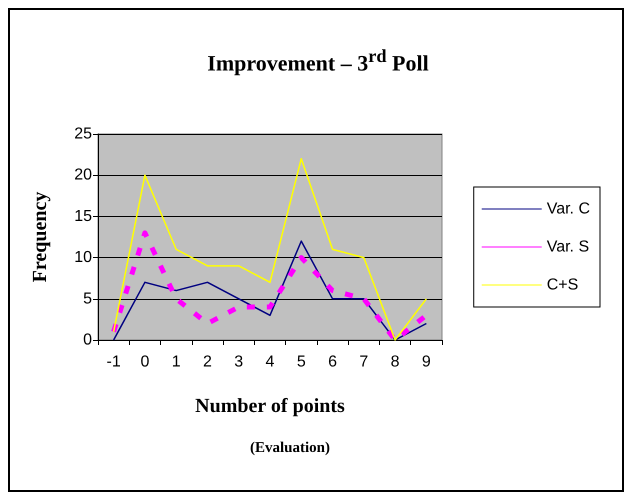 This screenshot has height=492, width=630. I want to click on legend-label: C+S, so click(562, 285).